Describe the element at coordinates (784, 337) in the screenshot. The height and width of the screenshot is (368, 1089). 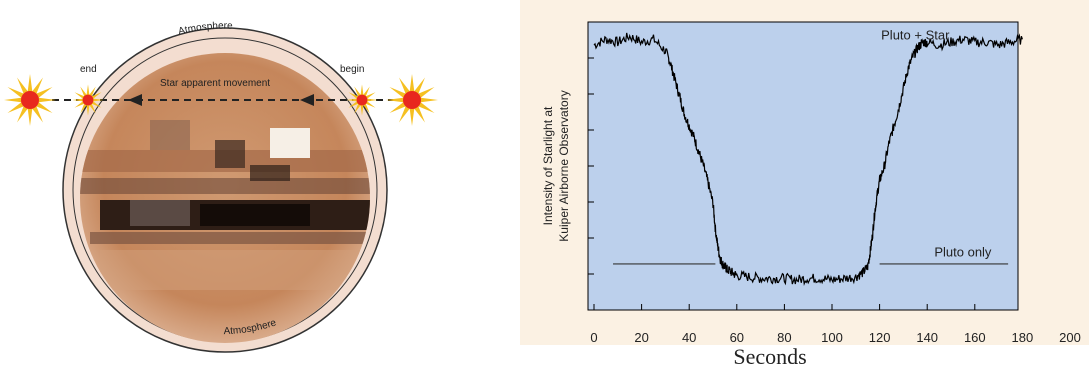
I see `x-tick-label: 80` at that location.